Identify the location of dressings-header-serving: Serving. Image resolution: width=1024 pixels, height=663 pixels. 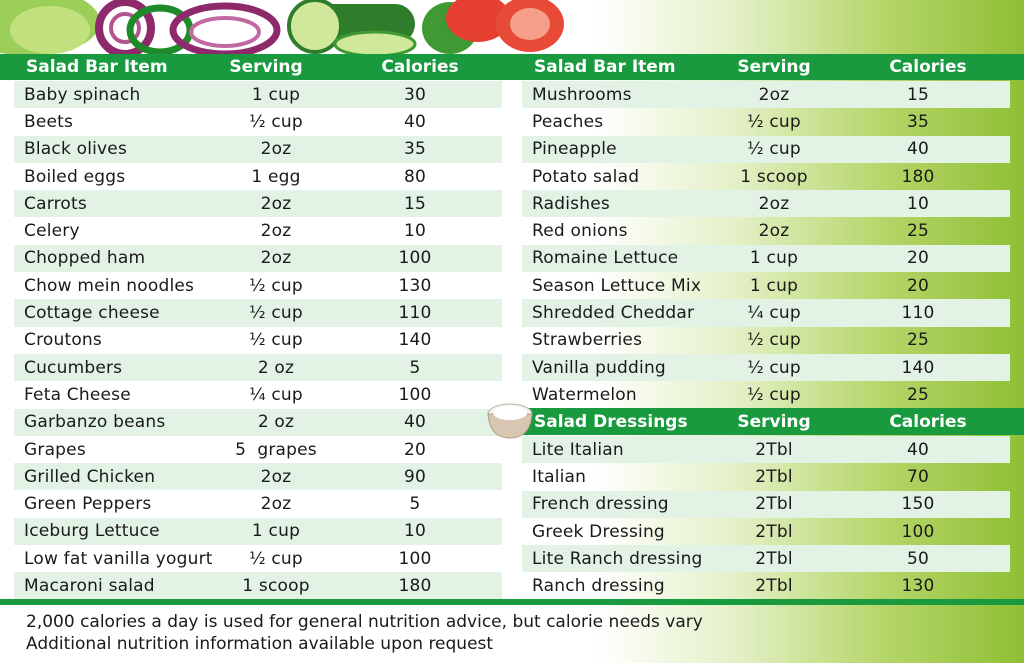
(774, 421).